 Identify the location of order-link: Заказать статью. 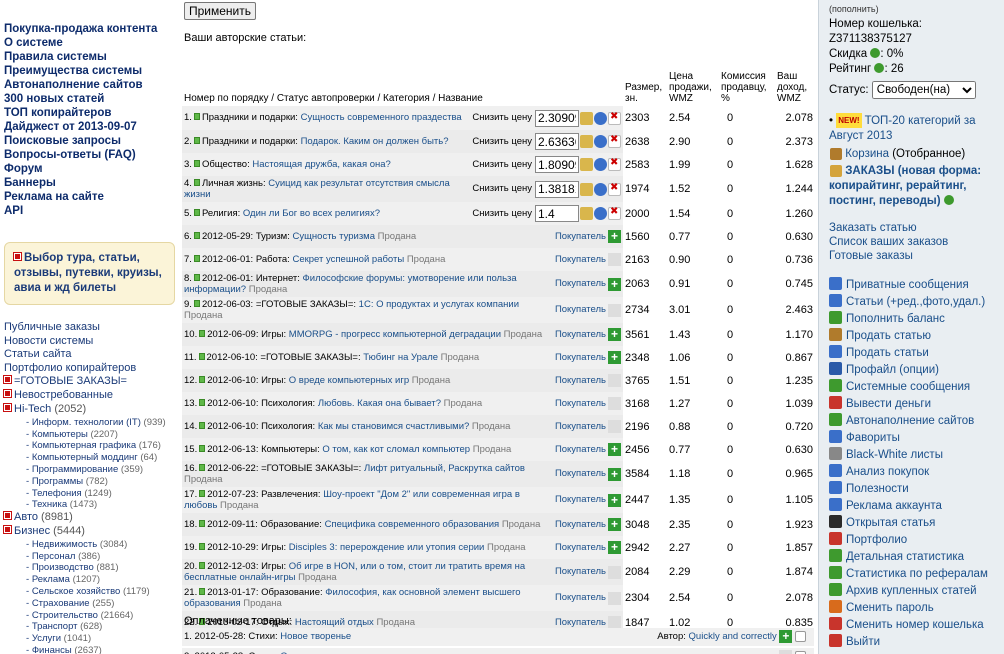
(873, 228).